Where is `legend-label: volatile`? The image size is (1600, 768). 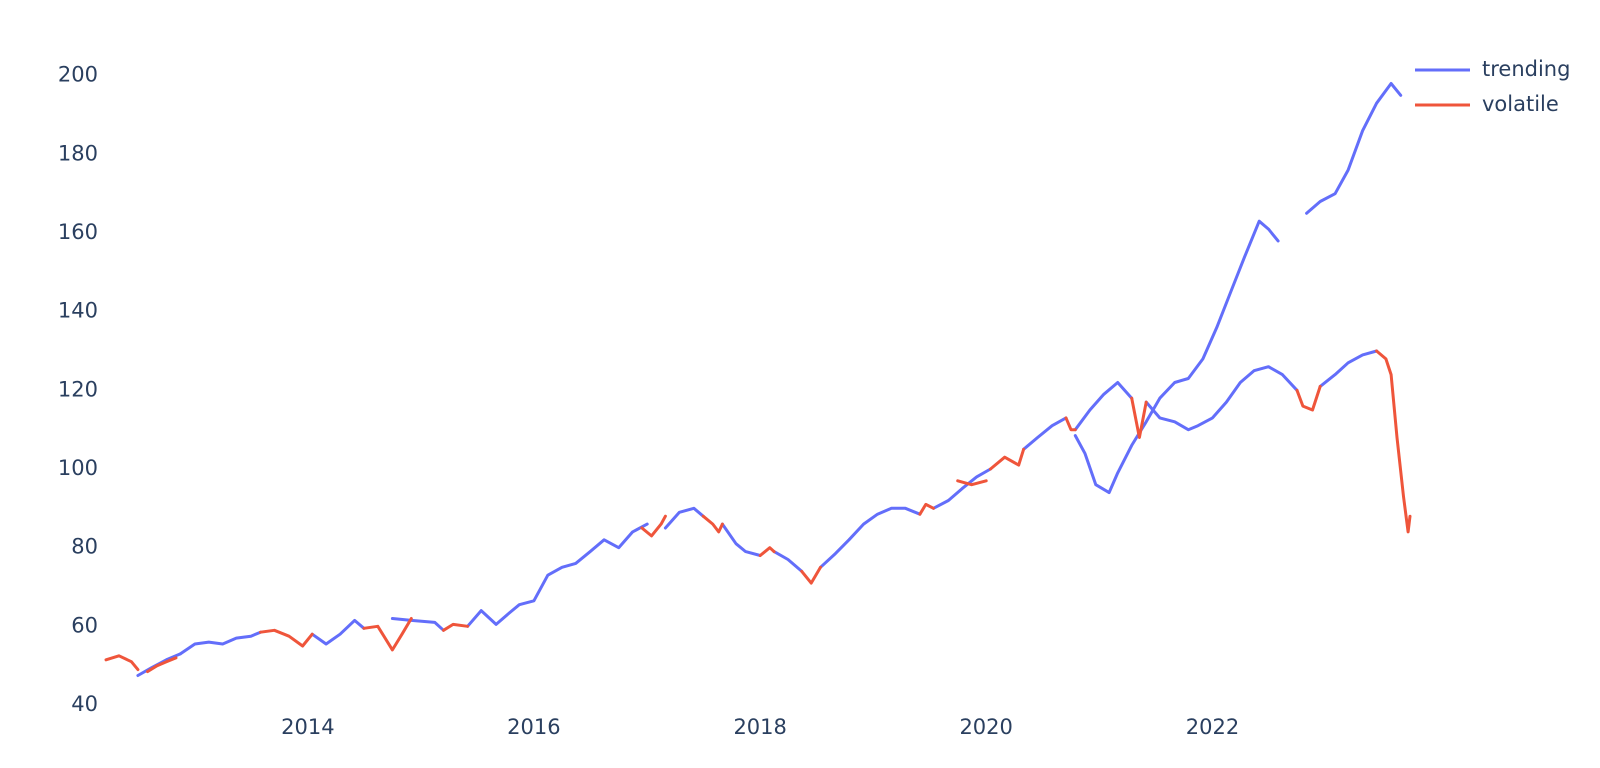 legend-label: volatile is located at coordinates (1520, 104).